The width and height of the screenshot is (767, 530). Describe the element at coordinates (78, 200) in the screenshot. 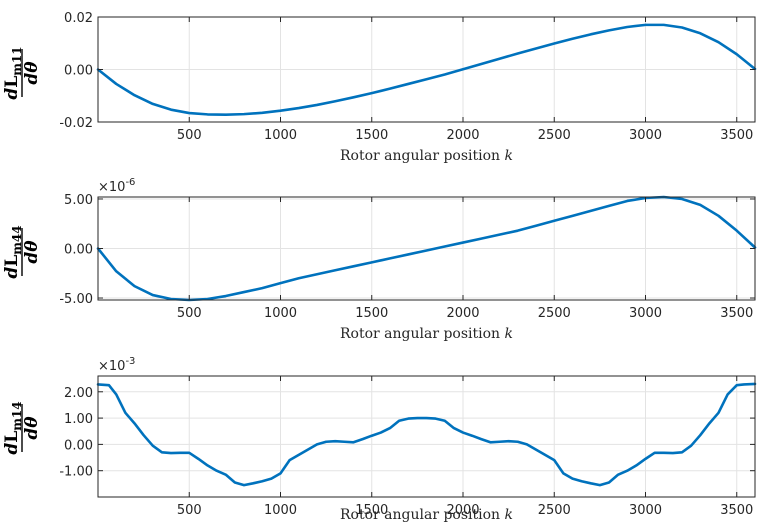

I see `y-tick-label: 5.00` at that location.